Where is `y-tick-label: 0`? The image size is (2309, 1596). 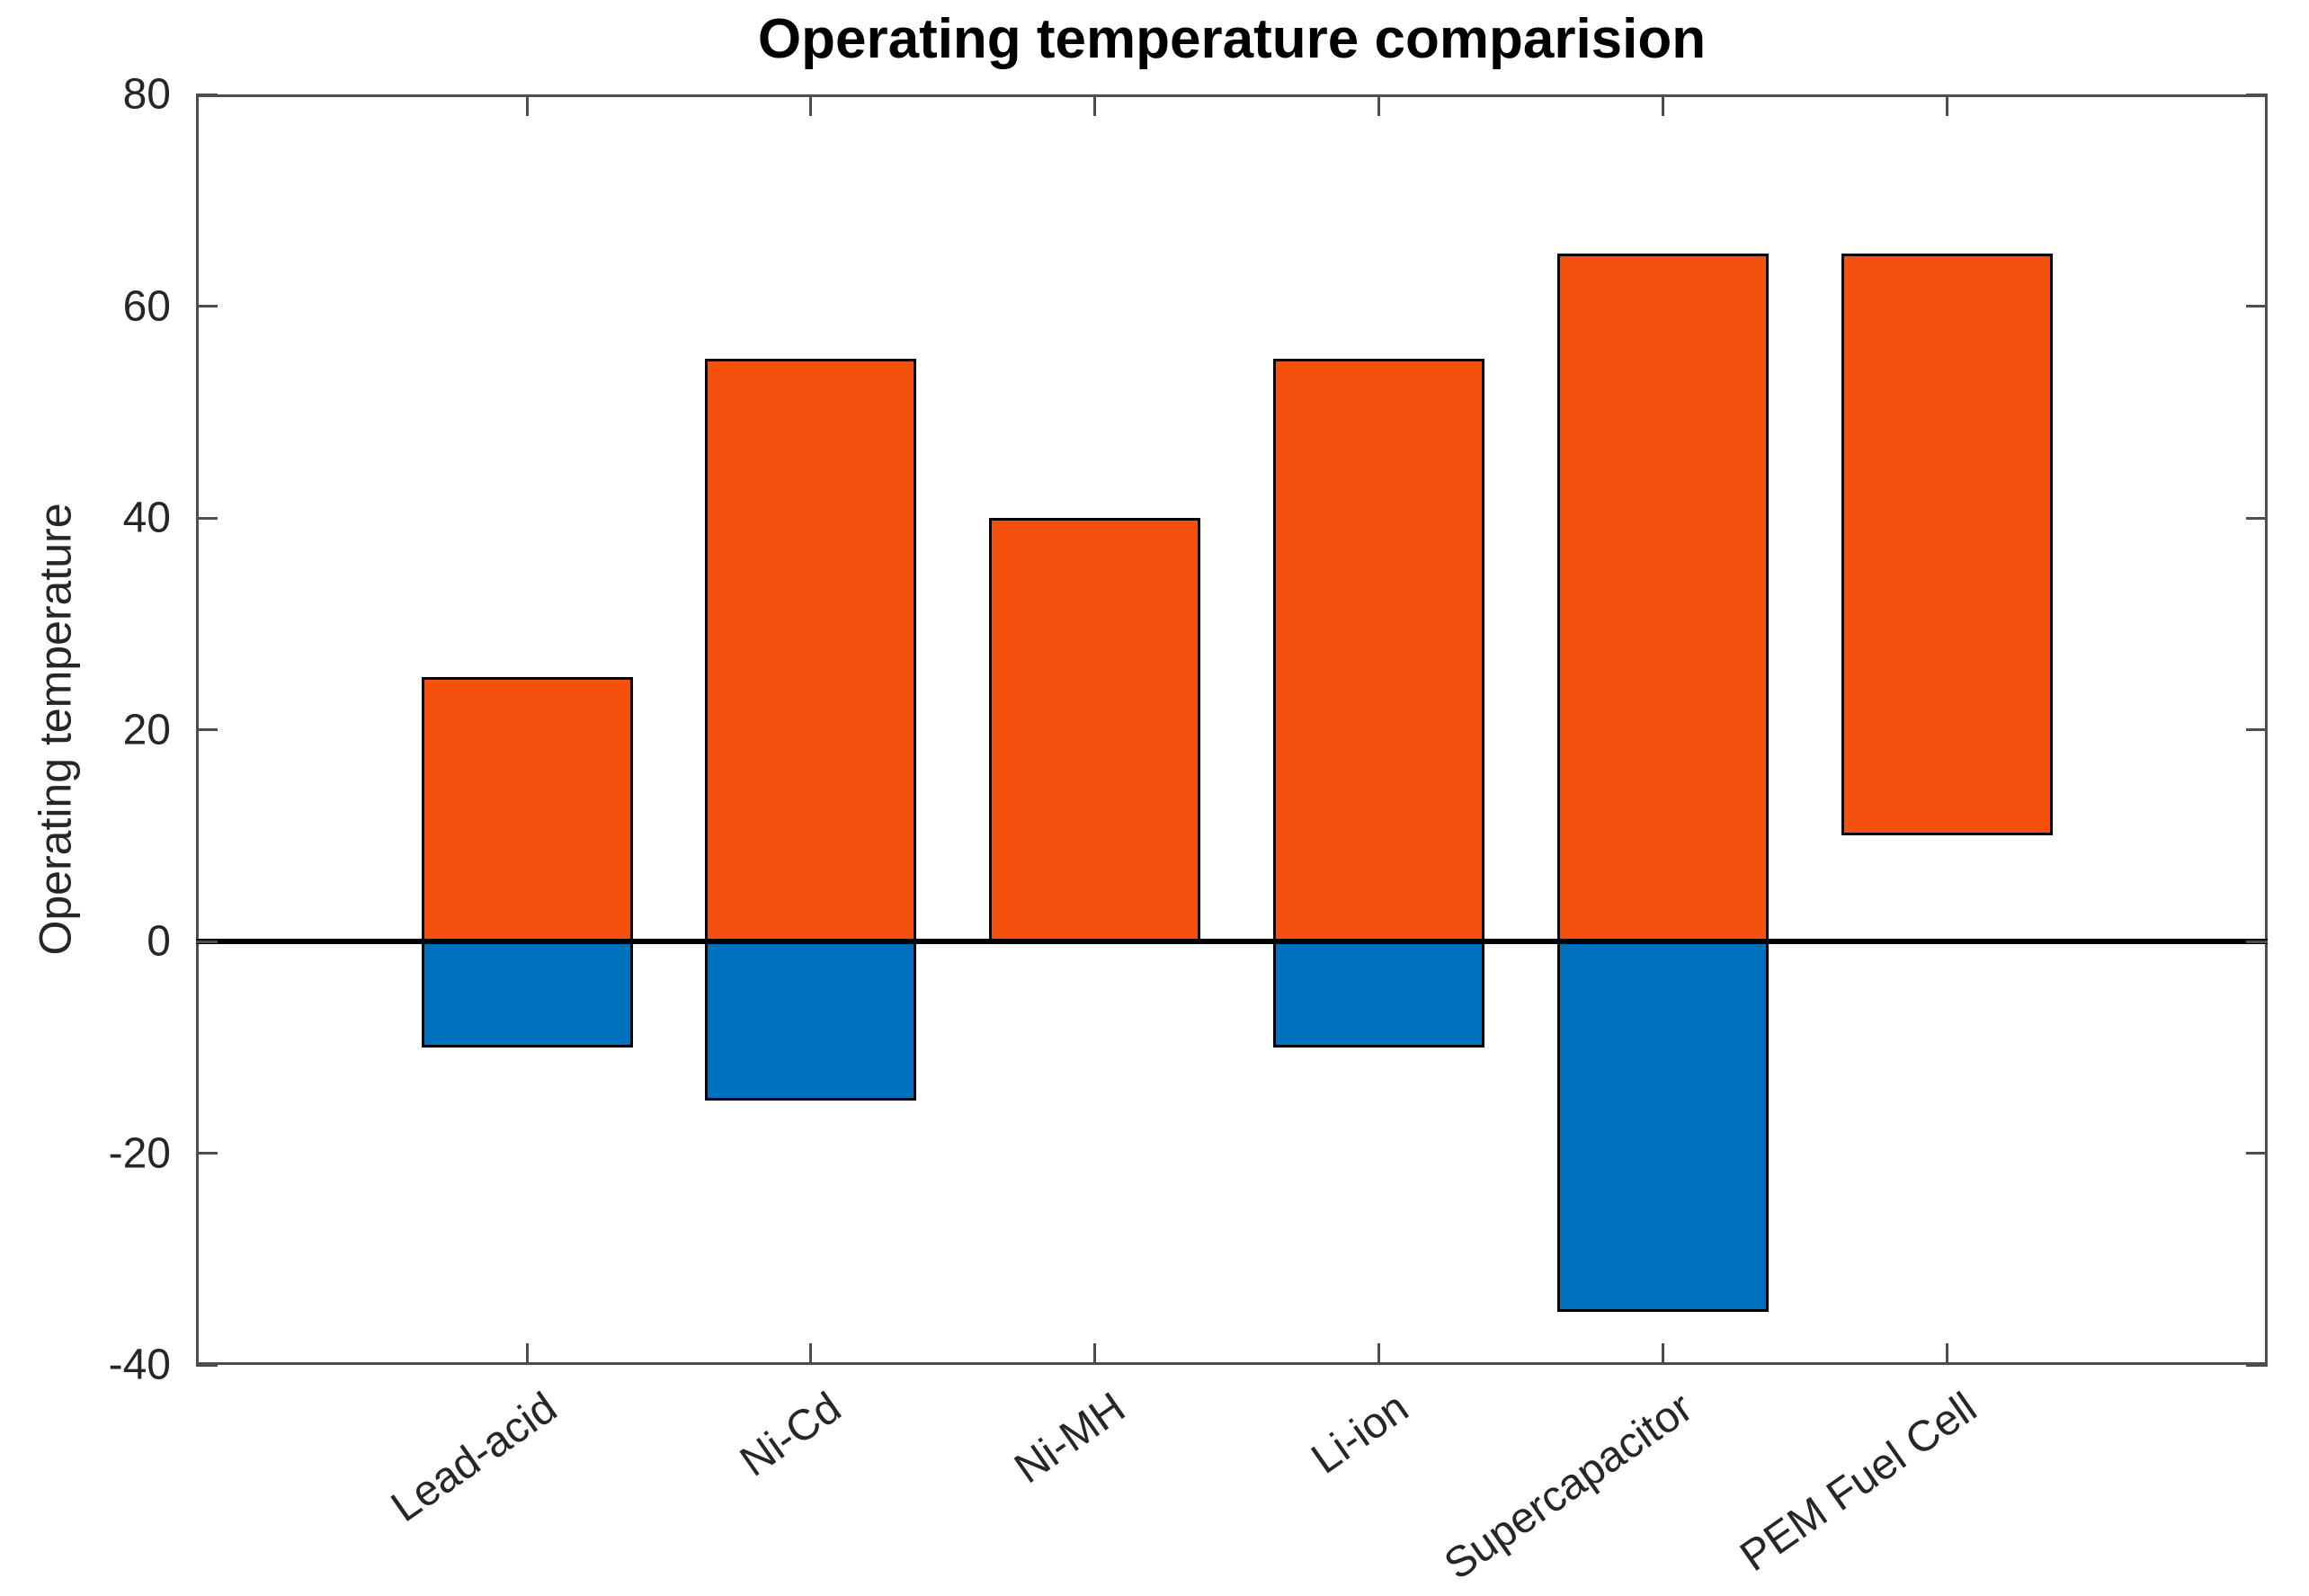
y-tick-label: 0 is located at coordinates (159, 941).